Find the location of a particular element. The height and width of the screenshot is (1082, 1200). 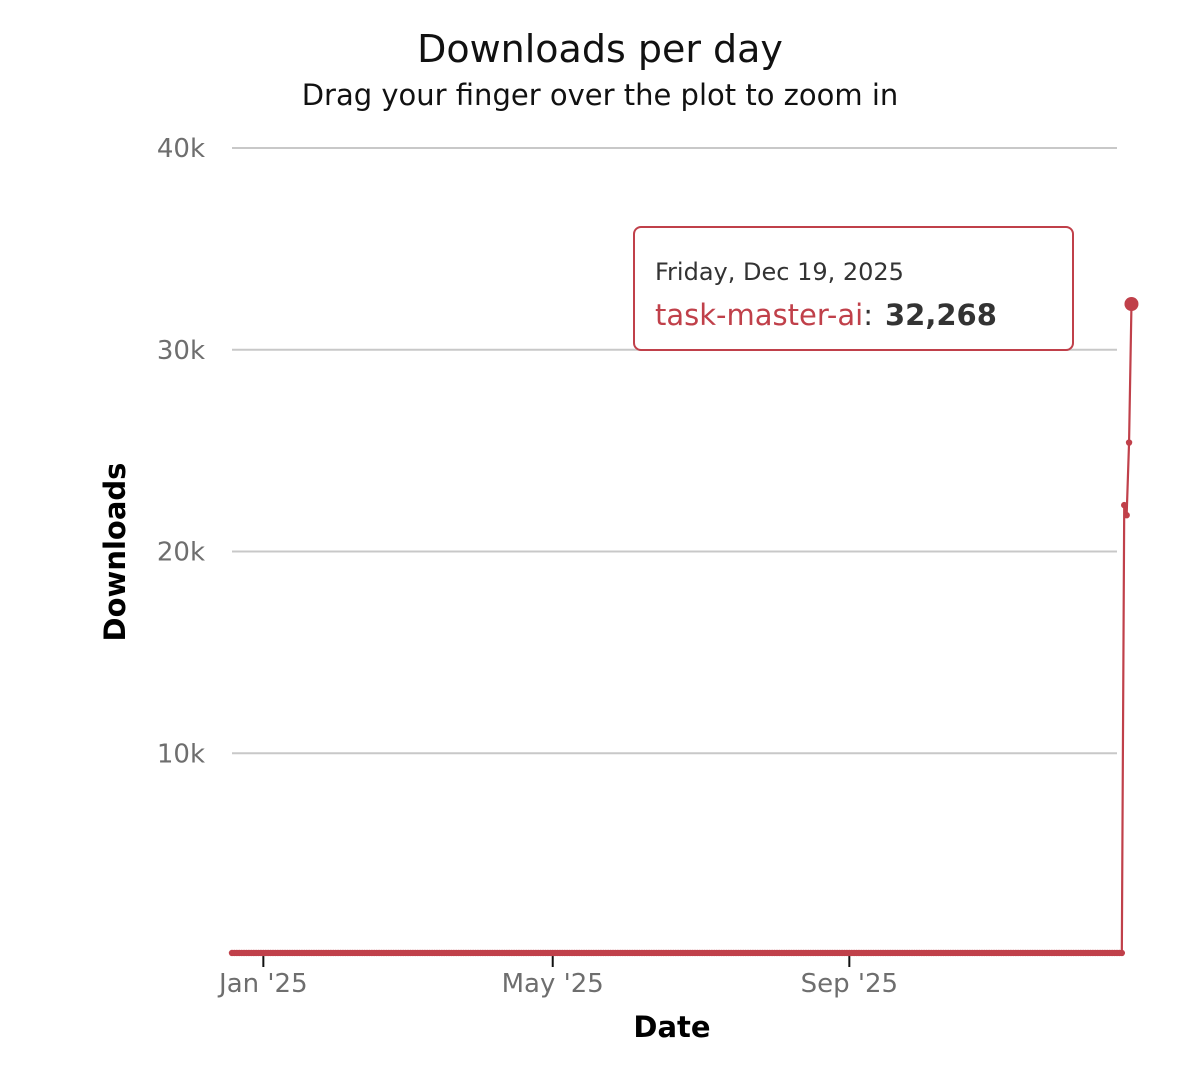

tooltip-value: 32,268 is located at coordinates (941, 315).